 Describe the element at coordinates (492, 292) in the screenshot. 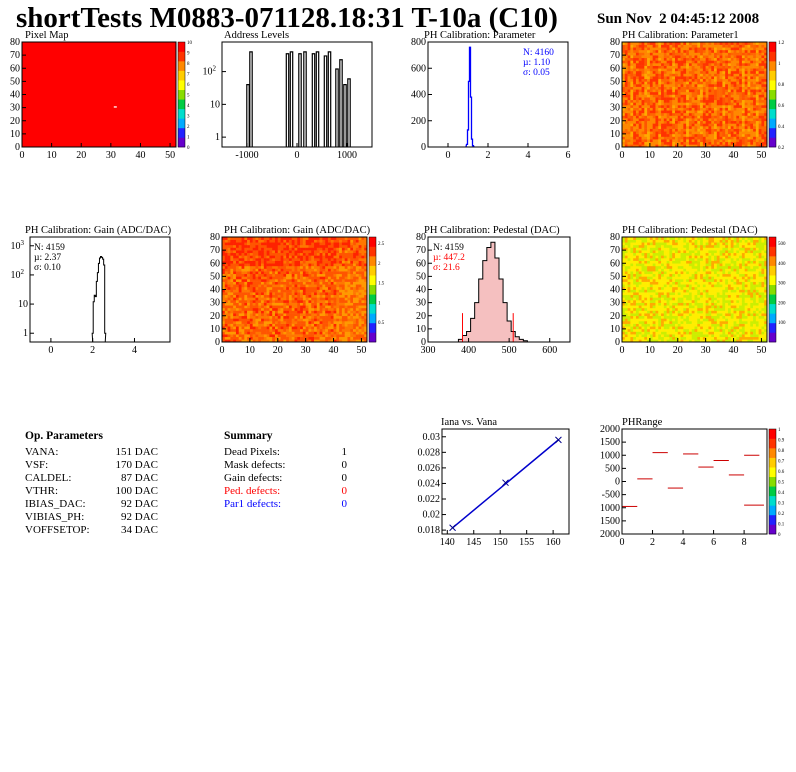

I see `pedestal-histogram` at that location.